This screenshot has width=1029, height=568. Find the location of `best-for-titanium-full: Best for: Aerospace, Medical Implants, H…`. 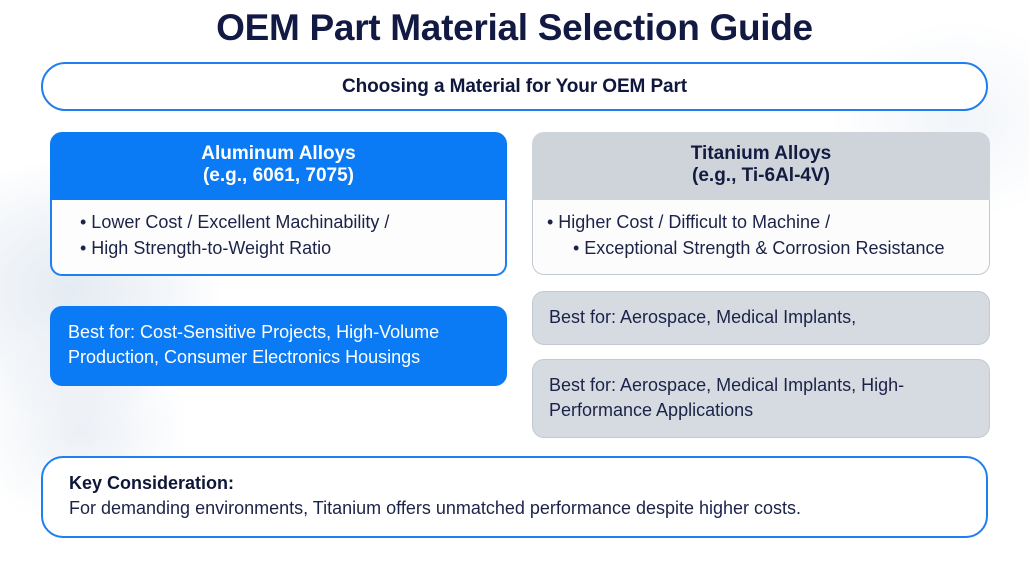

best-for-titanium-full: Best for: Aerospace, Medical Implants, H… is located at coordinates (761, 398).